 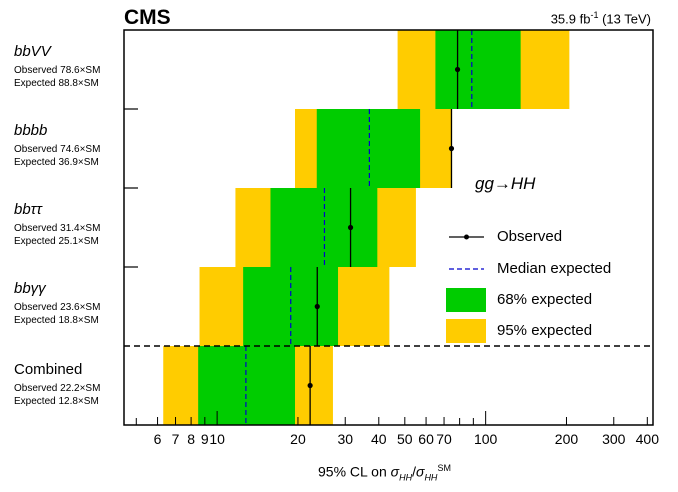 I want to click on legend-band95-swatch, so click(x=466, y=331).